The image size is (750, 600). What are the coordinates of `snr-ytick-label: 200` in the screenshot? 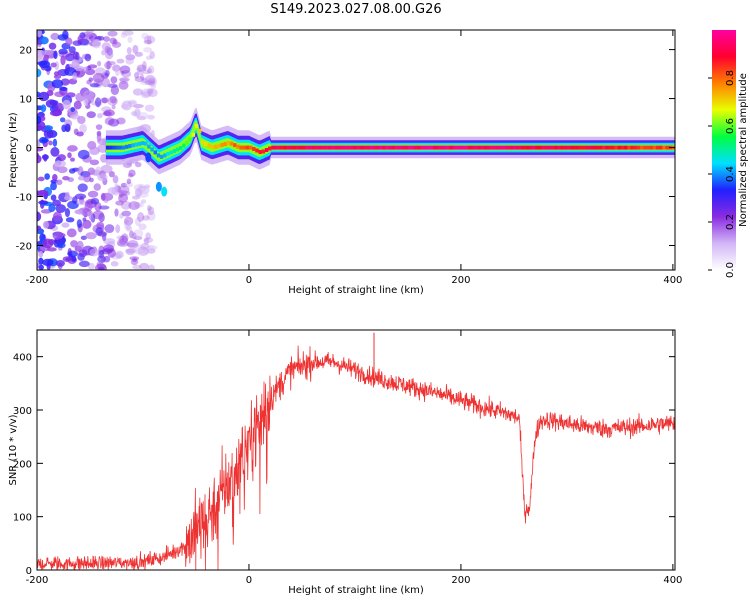 It's located at (22, 464).